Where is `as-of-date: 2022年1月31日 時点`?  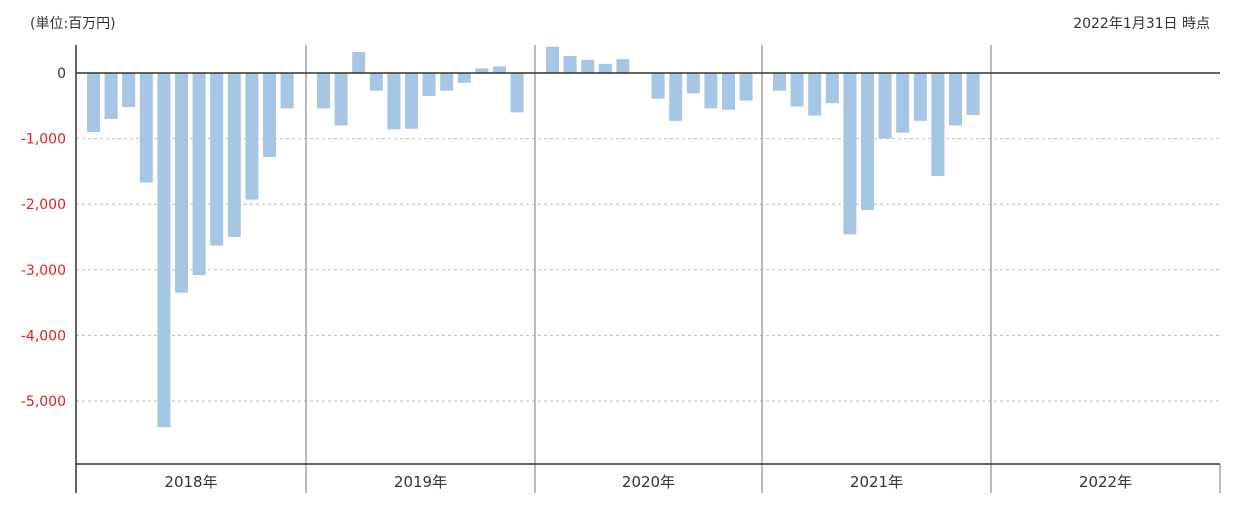
as-of-date: 2022年1月31日 時点 is located at coordinates (1141, 24).